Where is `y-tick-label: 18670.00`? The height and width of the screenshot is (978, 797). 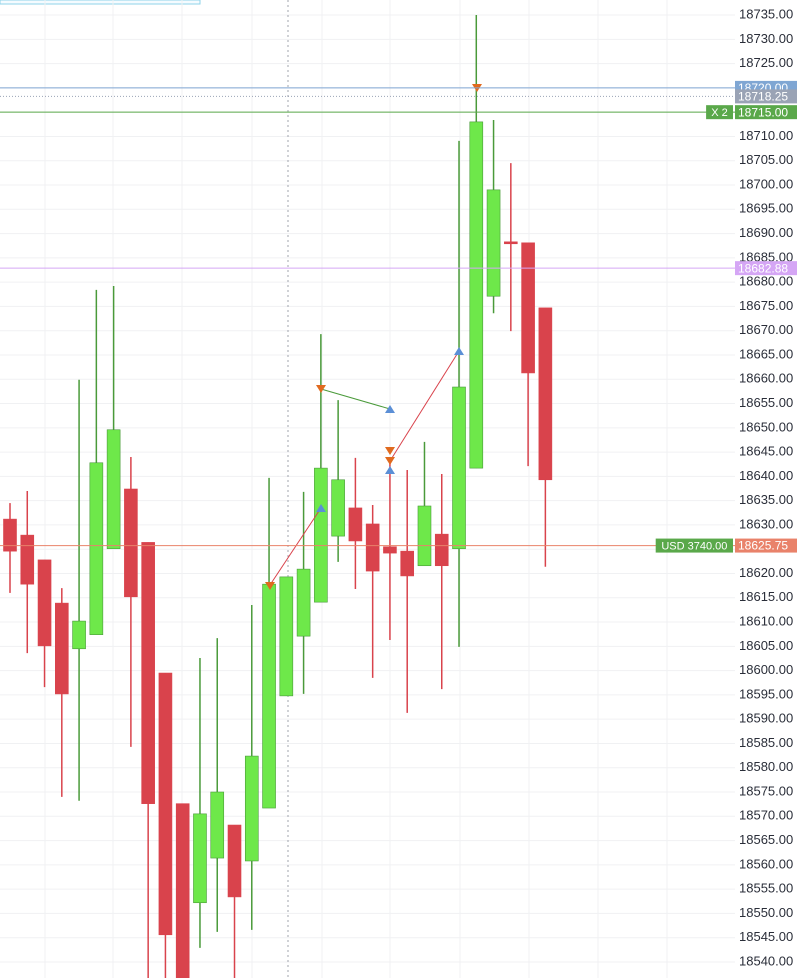
y-tick-label: 18670.00 is located at coordinates (766, 329).